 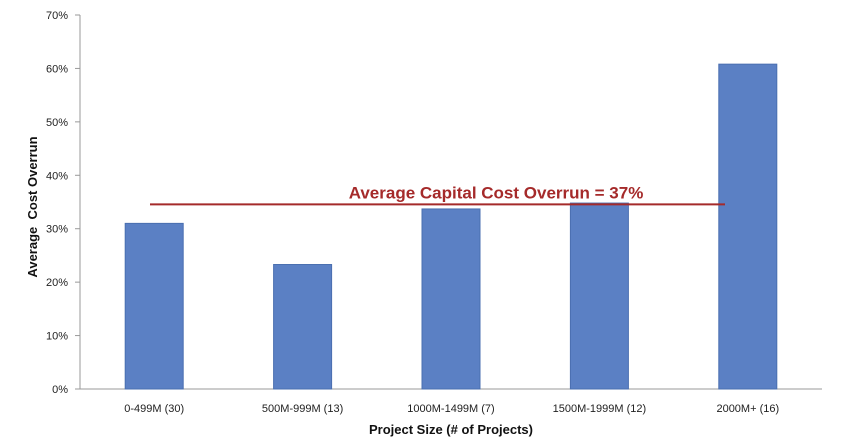 I want to click on x-tick-label: 1000M-1499M (7), so click(x=450, y=409).